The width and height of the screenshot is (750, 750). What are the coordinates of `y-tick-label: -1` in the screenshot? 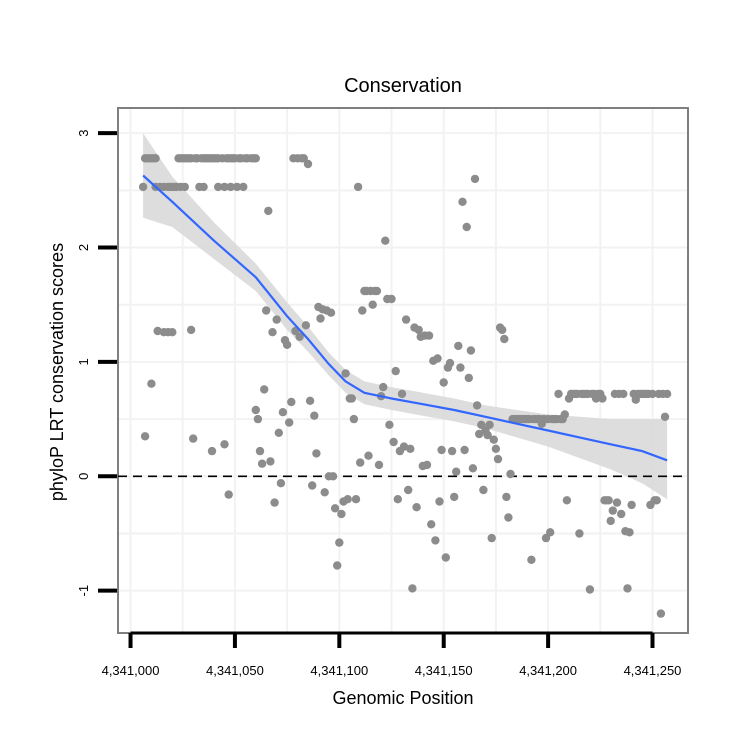 It's located at (83, 591).